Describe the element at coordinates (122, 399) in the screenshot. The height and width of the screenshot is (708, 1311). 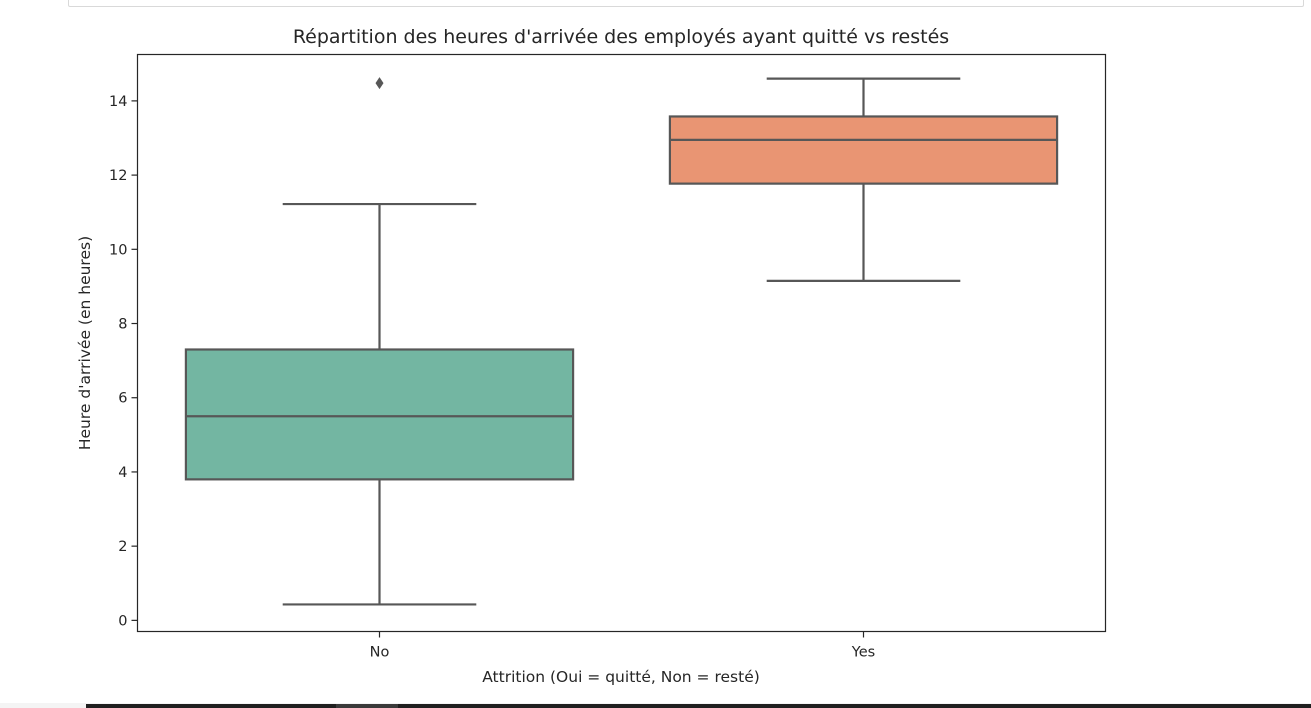
I see `y-tick-label: 6` at that location.